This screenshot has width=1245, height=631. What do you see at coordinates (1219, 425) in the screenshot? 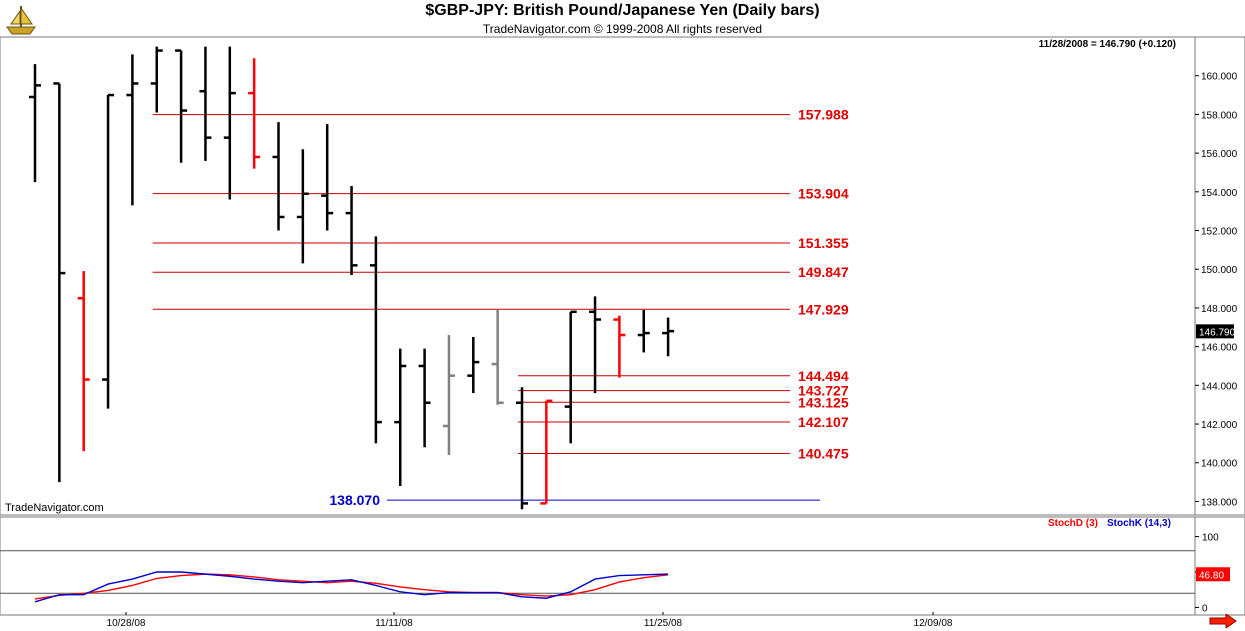
I see `price-axis-tick-label: 142.000` at bounding box center [1219, 425].